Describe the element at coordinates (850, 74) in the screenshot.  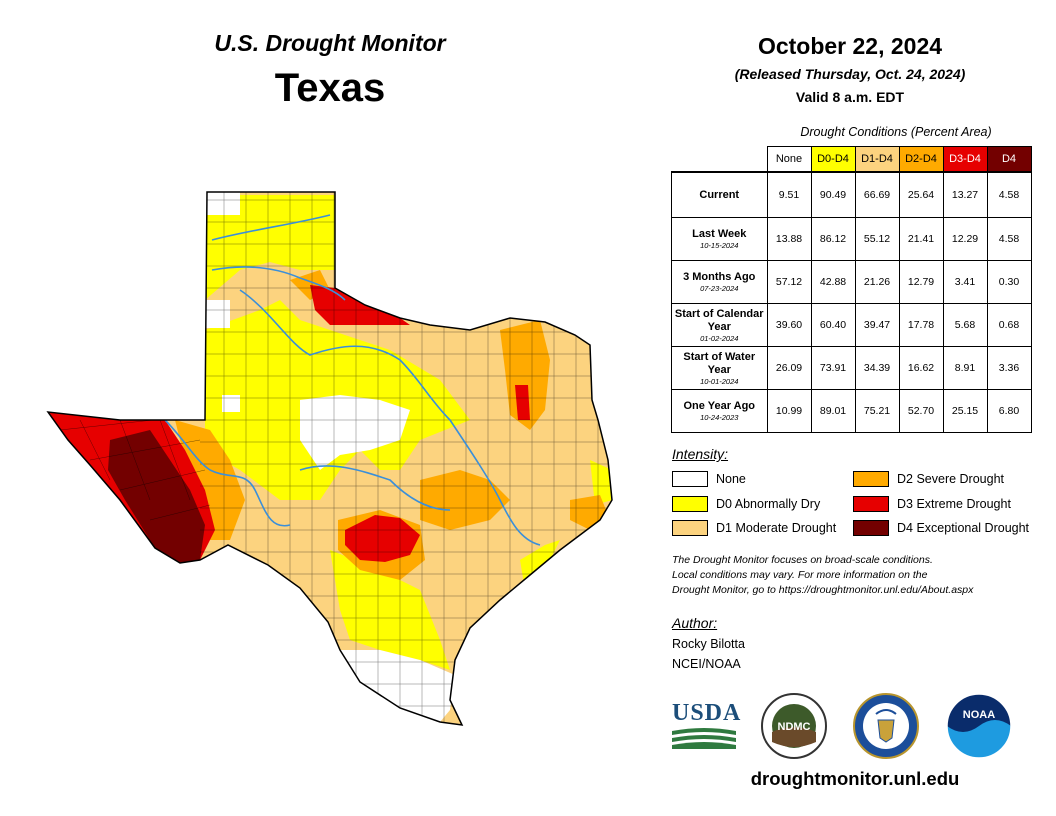
I see `release-date: (Released Thursday, Oct. 24, 2024)` at that location.